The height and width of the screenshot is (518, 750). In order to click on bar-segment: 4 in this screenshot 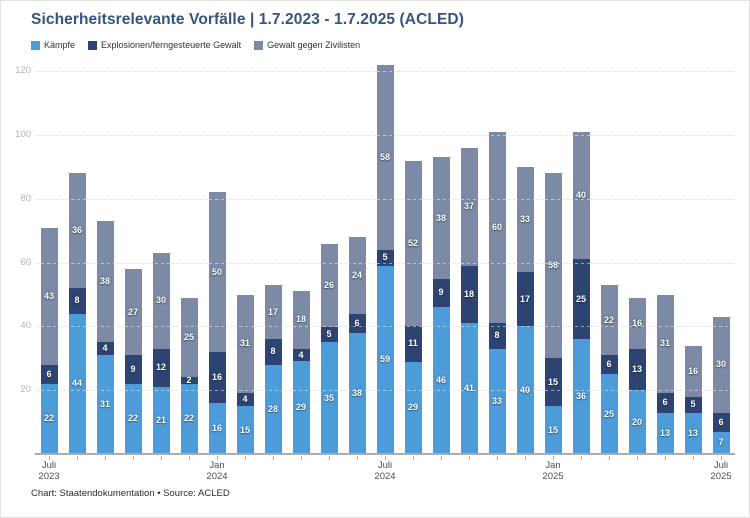, I will do `click(105, 349)`.